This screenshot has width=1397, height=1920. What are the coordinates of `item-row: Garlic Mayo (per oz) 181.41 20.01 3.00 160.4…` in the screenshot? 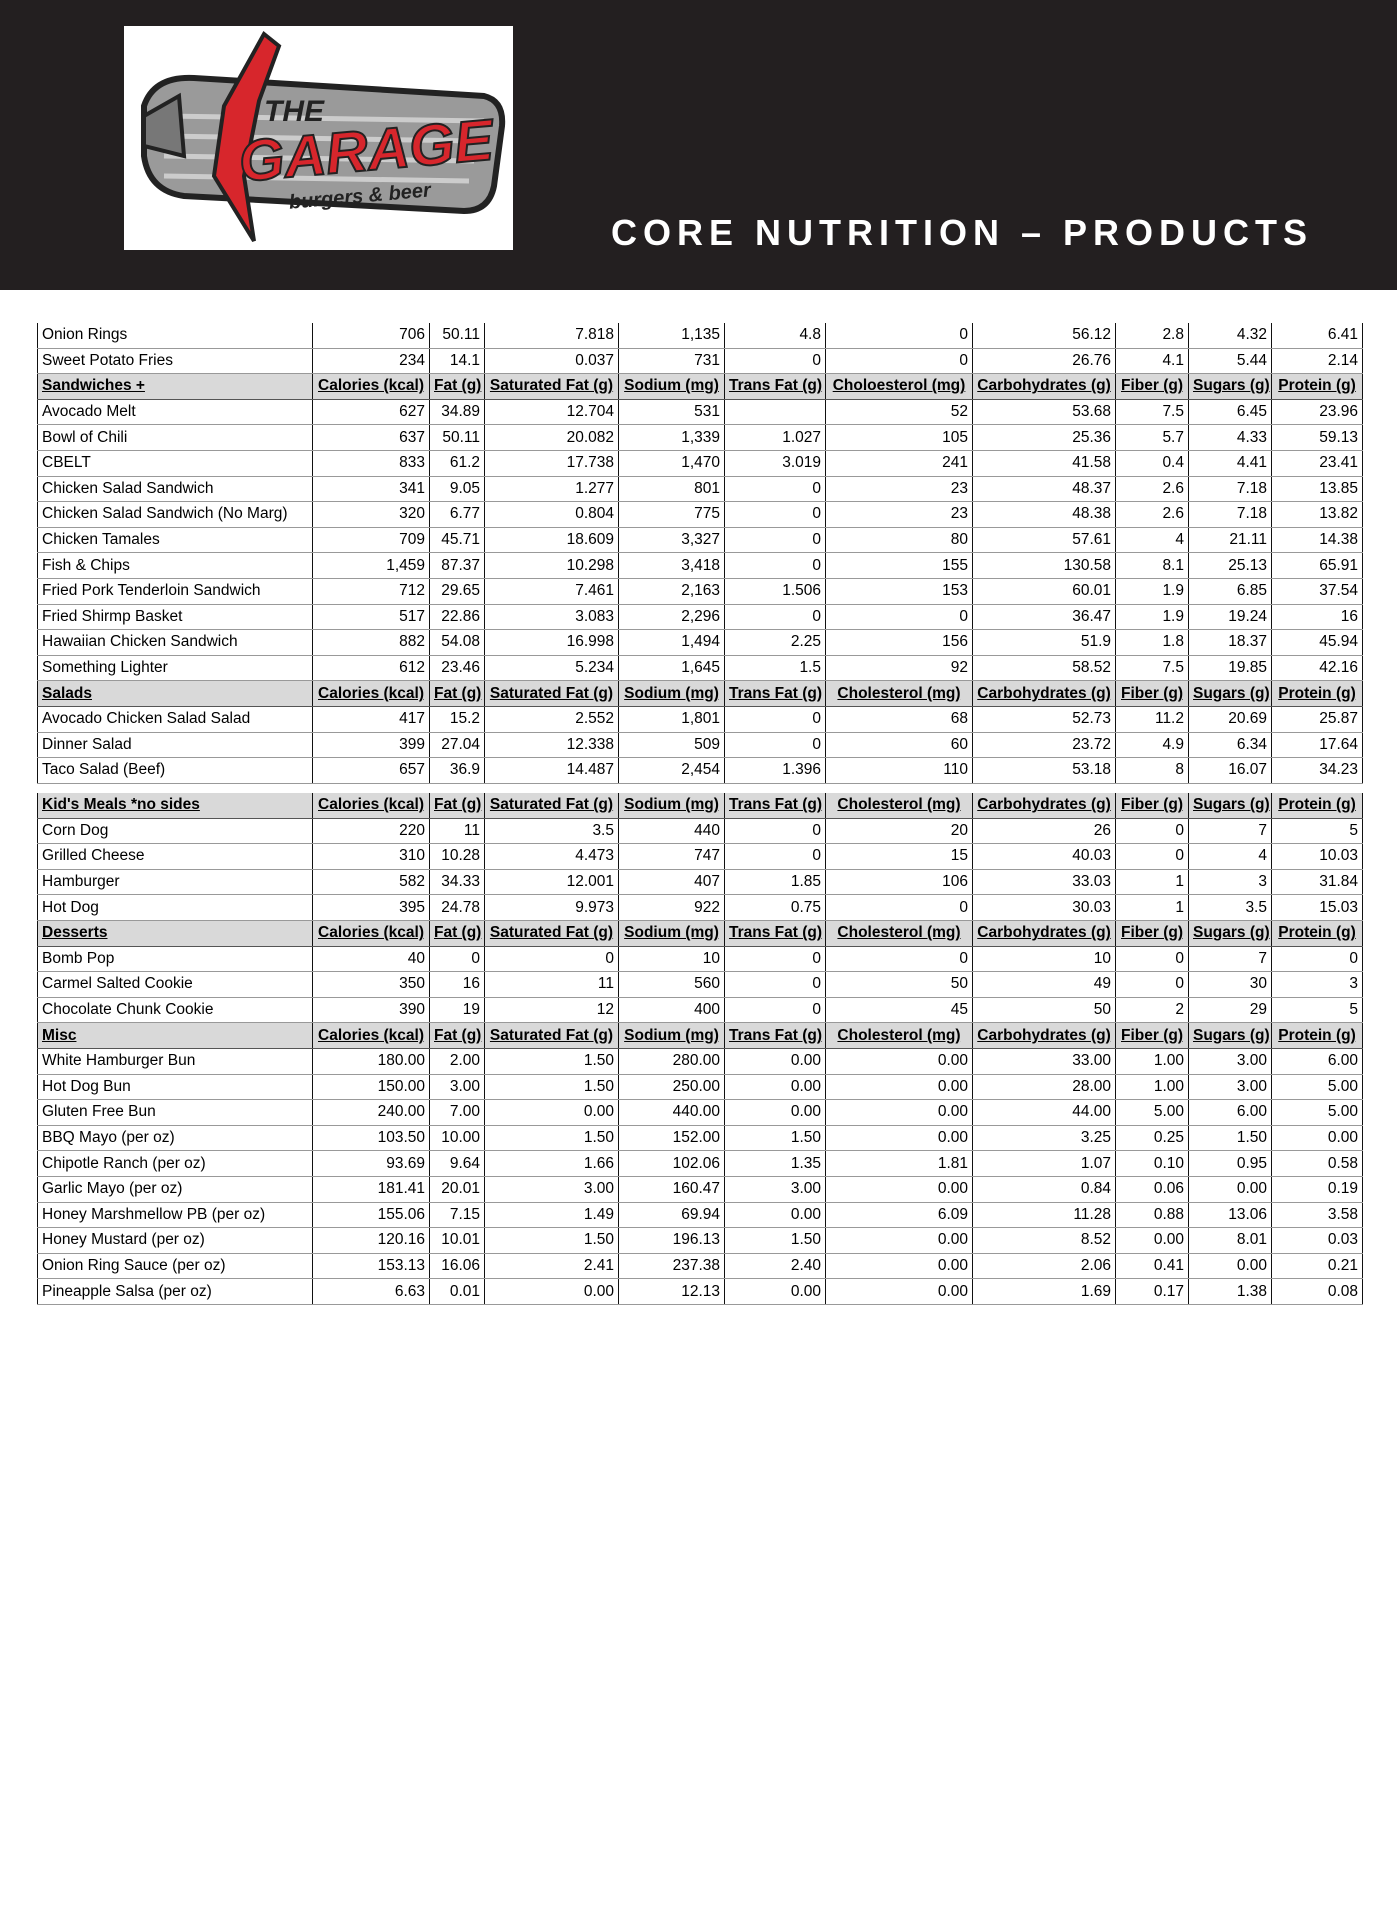 It's located at (700, 1189).